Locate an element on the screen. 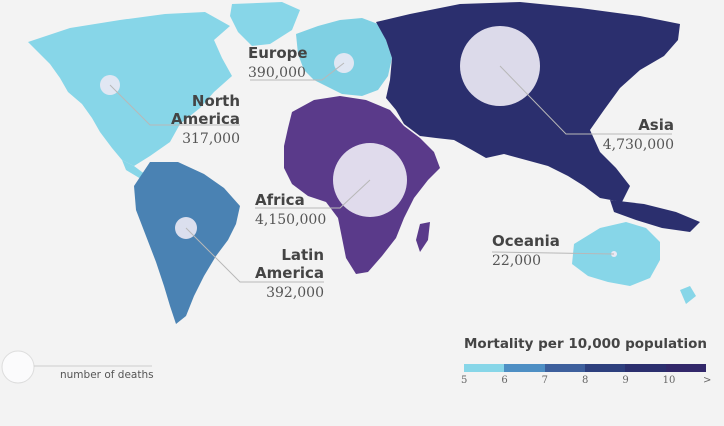 The height and width of the screenshot is (426, 724). asia-name: Asia is located at coordinates (656, 125).